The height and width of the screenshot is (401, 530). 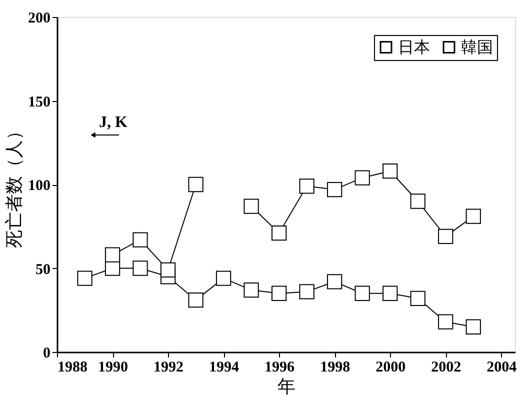 What do you see at coordinates (113, 368) in the screenshot?
I see `x-tick-label: 1990` at bounding box center [113, 368].